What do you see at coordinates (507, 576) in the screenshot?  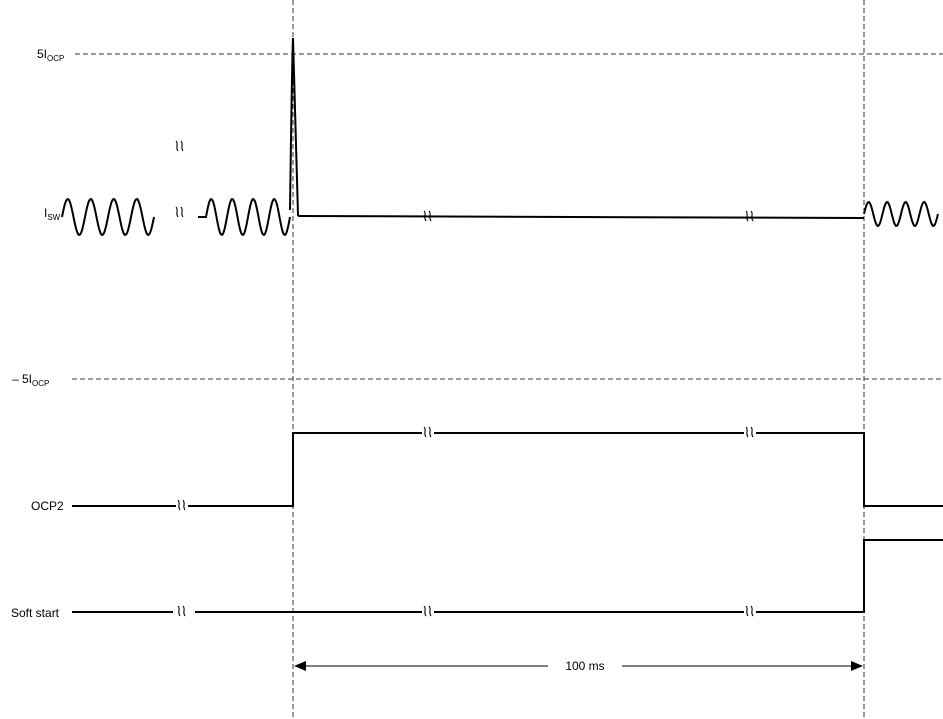 I see `soft-start-trace` at bounding box center [507, 576].